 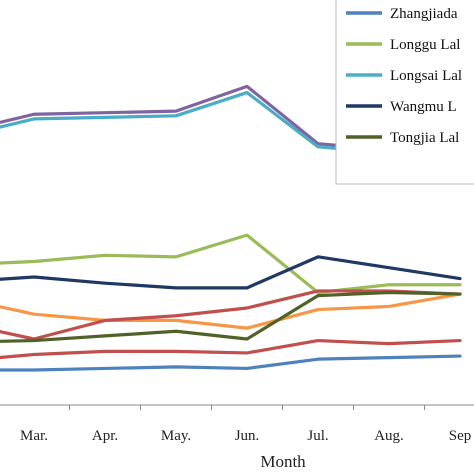 What do you see at coordinates (34, 436) in the screenshot?
I see `x-tick-label: Mar.` at bounding box center [34, 436].